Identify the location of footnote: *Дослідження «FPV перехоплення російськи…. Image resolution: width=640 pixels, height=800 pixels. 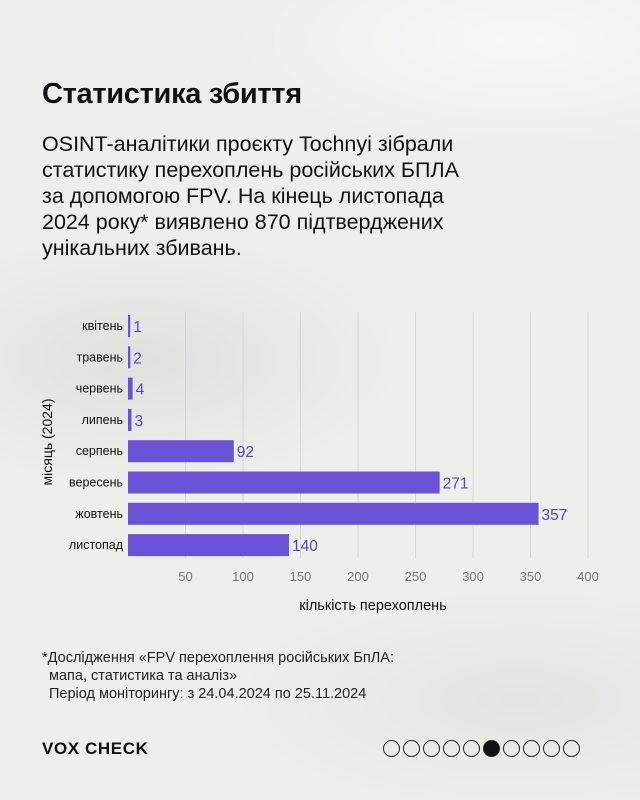
(252, 676).